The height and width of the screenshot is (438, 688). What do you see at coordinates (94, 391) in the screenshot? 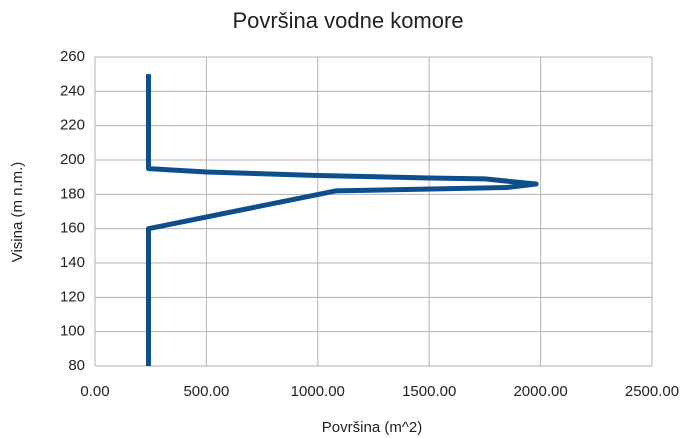
I see `x-tick-label: 0.00` at bounding box center [94, 391].